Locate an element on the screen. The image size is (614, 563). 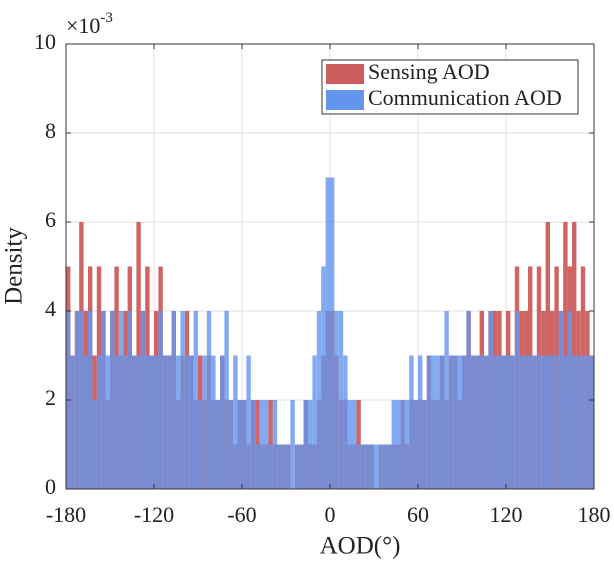
y-tick-label: 0 is located at coordinates (50, 486).